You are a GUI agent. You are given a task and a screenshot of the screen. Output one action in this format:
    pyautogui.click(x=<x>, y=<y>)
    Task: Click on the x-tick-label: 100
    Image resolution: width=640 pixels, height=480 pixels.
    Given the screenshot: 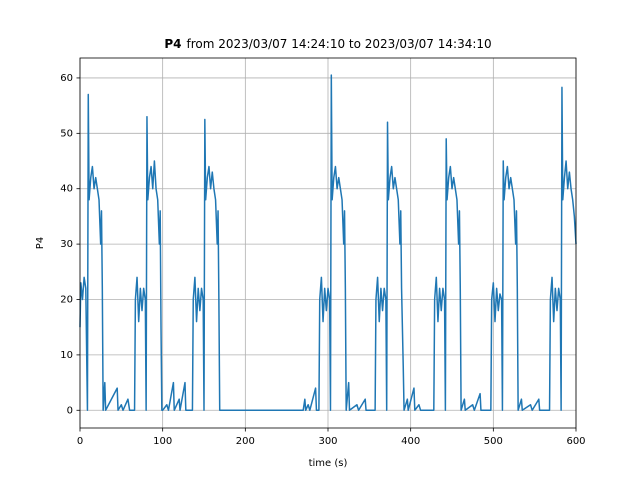 What is the action you would take?
    pyautogui.click(x=162, y=441)
    